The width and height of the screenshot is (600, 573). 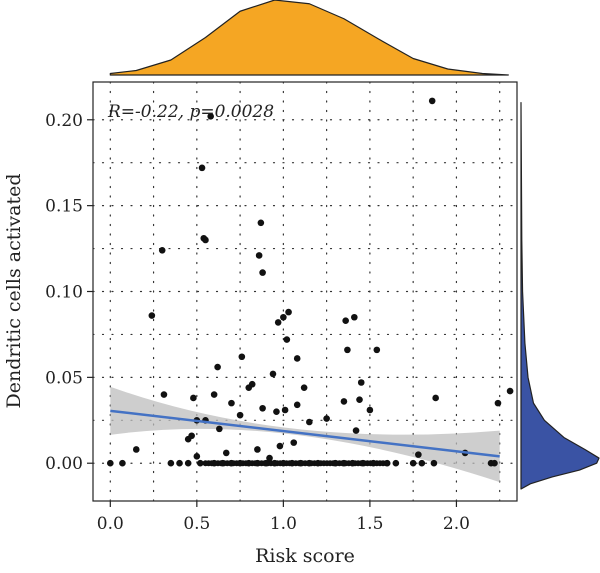 I want to click on y-axis-title: Dendritic cells activated, so click(x=14, y=290).